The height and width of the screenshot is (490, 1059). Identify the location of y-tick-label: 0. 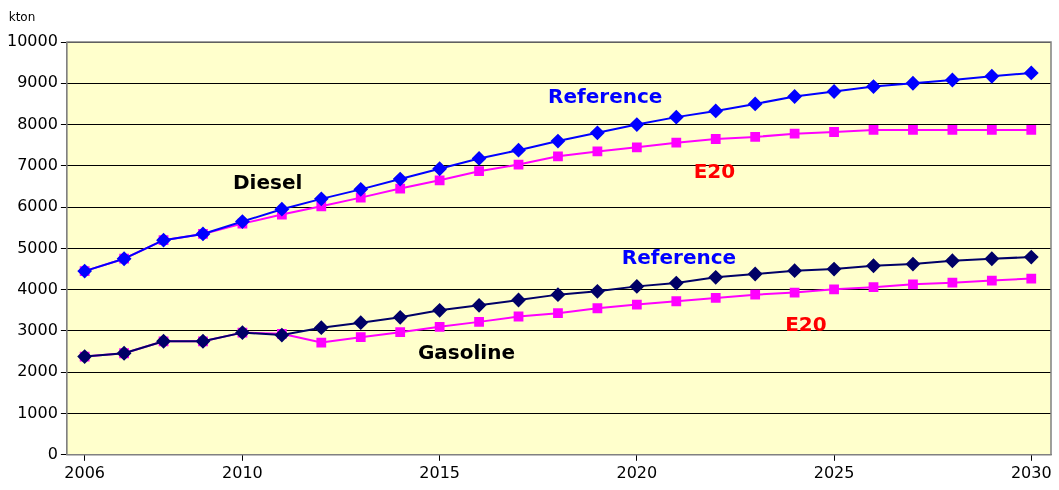
(52, 453).